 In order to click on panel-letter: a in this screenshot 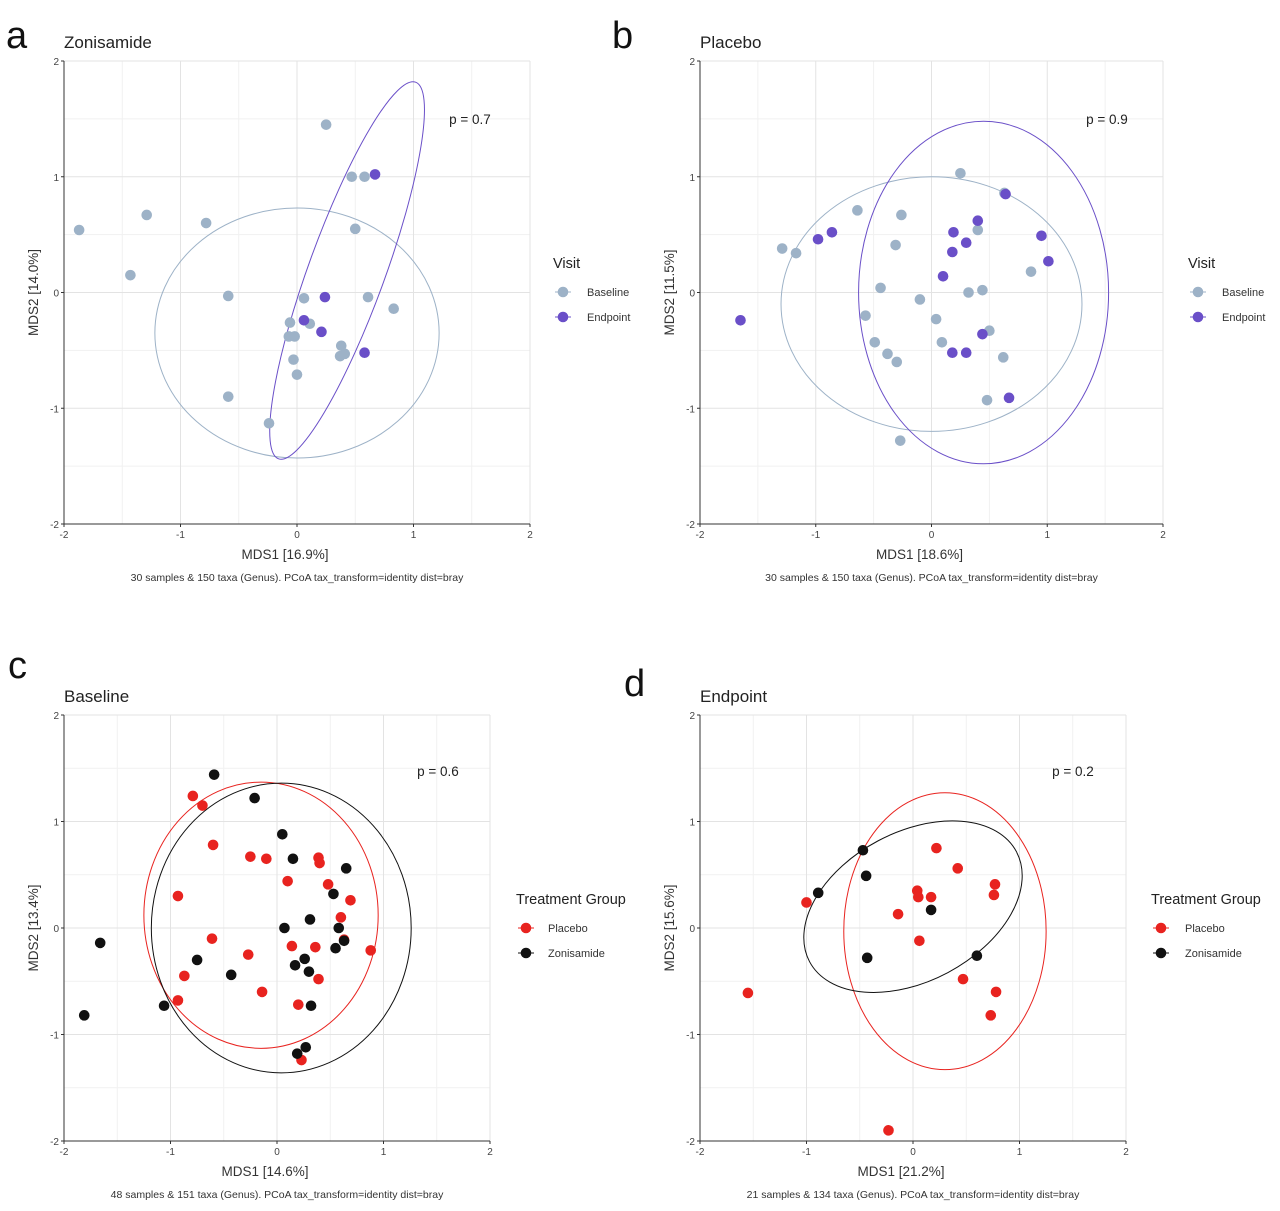, I will do `click(17, 36)`.